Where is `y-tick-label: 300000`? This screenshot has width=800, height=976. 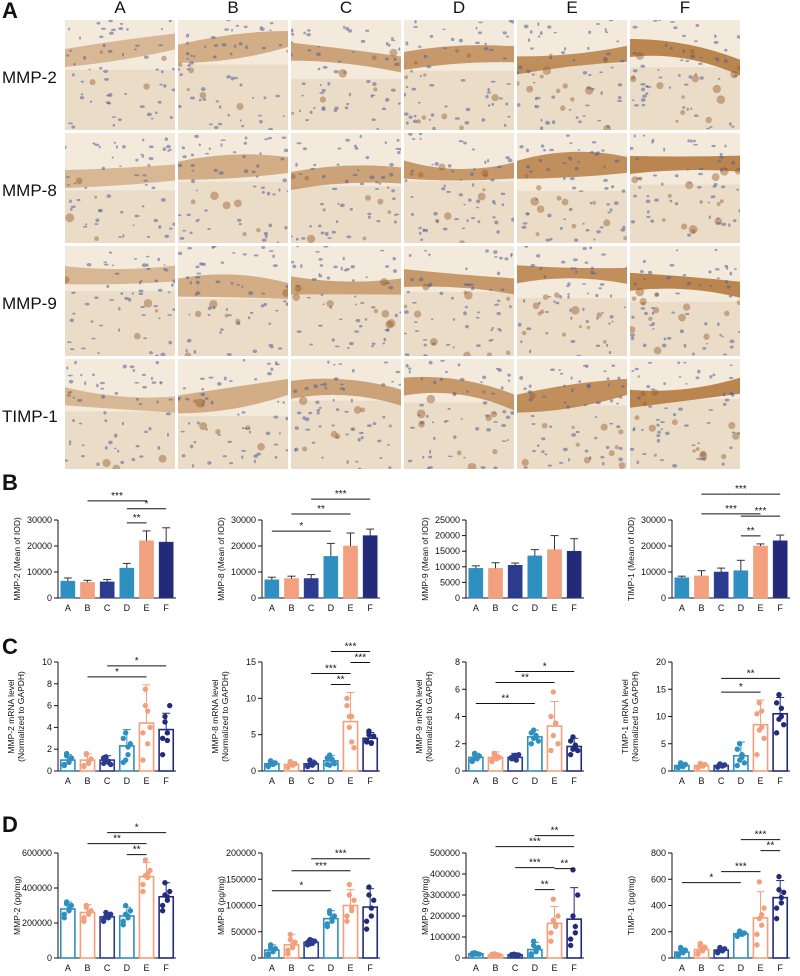
y-tick-label: 300000 is located at coordinates (445, 895).